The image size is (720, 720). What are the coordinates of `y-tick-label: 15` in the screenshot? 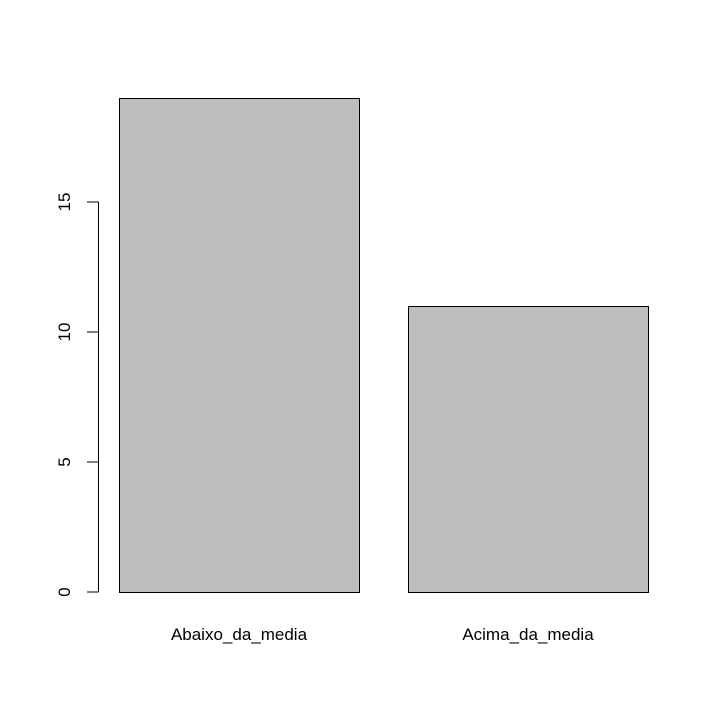 It's located at (64, 202).